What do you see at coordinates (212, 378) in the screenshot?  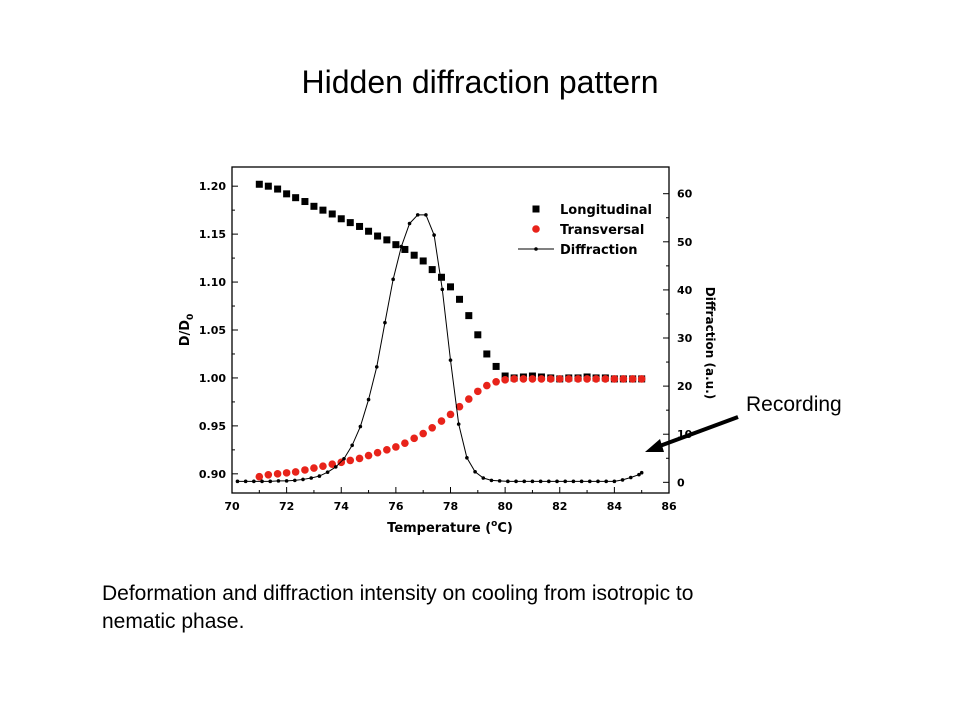 I see `y-tick-label: 1.00` at bounding box center [212, 378].